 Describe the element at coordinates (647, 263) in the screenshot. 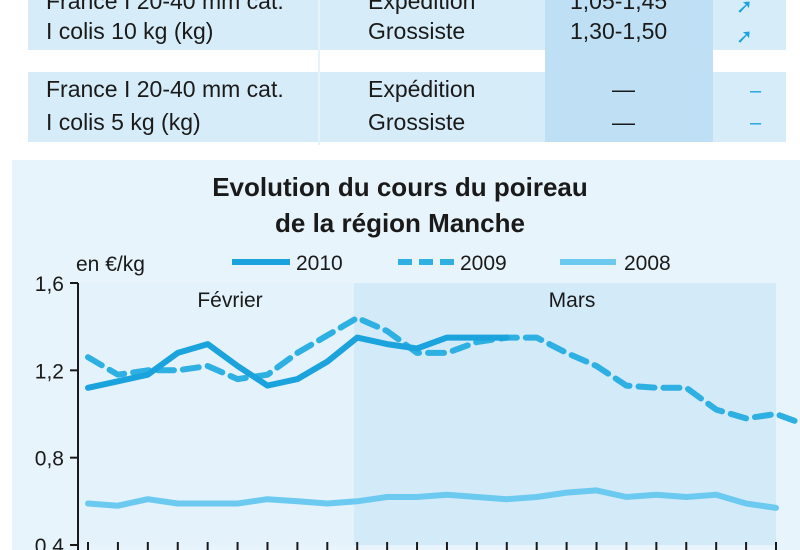

I see `legend-label-2008: 2008` at that location.